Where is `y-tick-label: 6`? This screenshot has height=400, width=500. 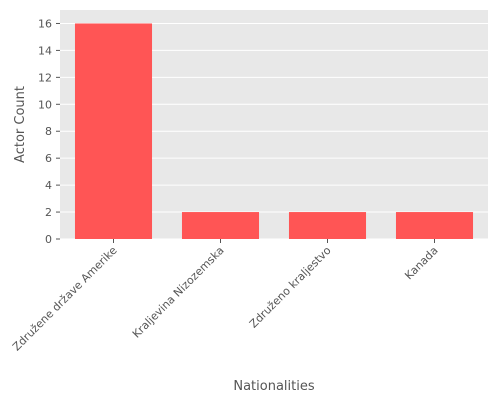
y-tick-label: 6 is located at coordinates (48, 158).